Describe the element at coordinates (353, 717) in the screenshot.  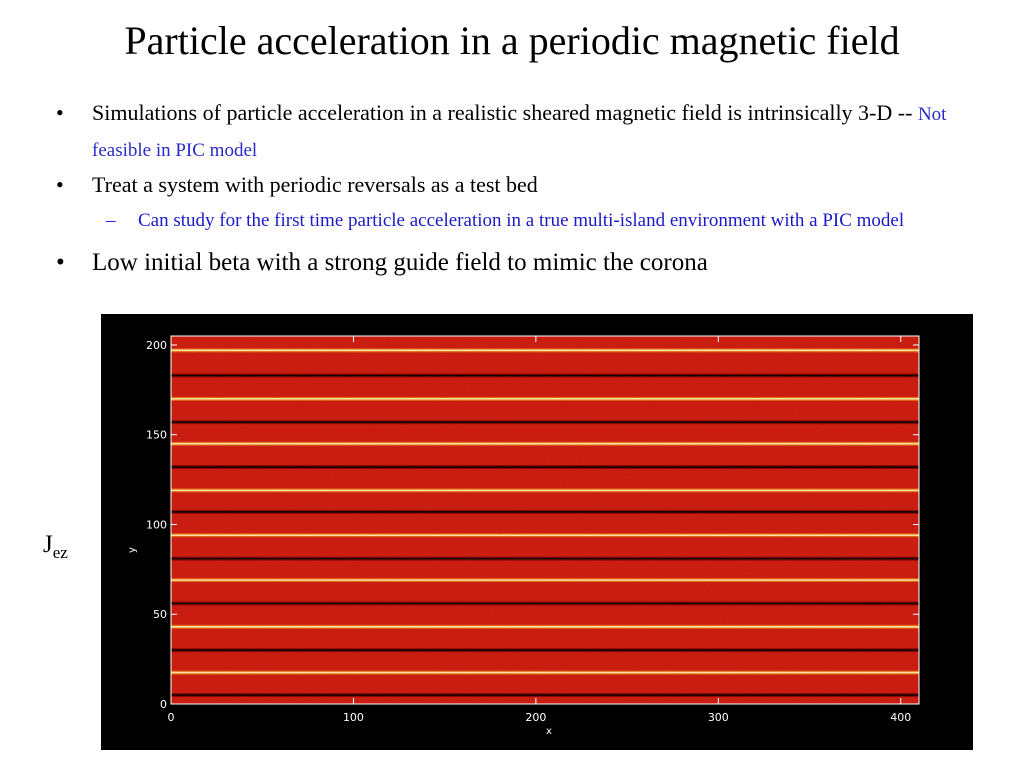
I see `x-tick-label: 100` at that location.